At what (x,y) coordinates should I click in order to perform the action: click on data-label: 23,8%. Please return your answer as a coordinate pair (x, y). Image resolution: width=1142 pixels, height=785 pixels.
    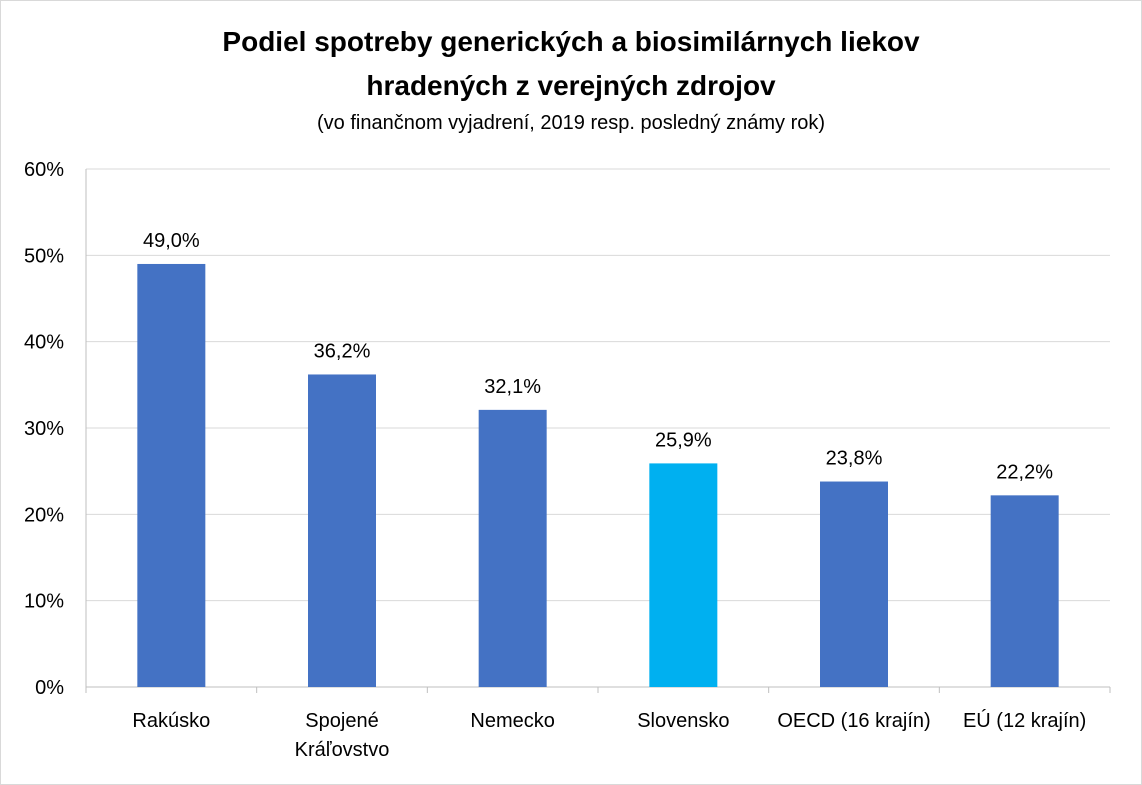
    Looking at the image, I should click on (854, 459).